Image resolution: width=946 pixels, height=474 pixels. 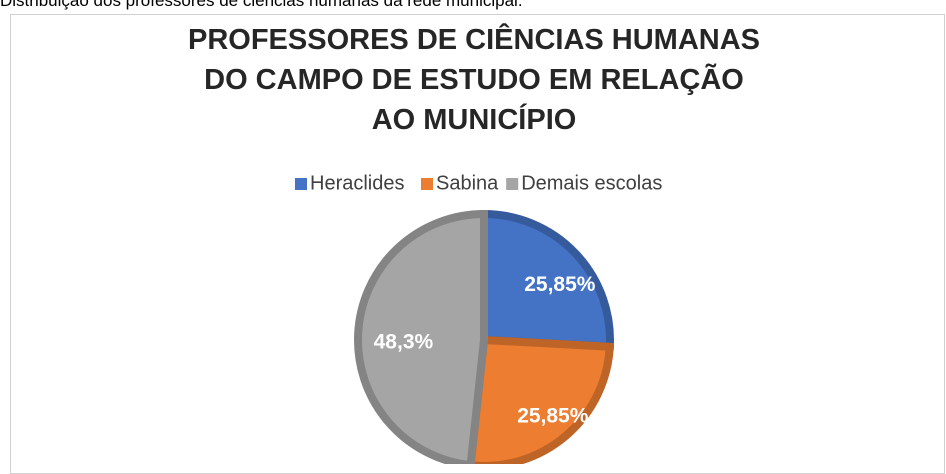 I want to click on legend-label: Heraclides, so click(x=357, y=183).